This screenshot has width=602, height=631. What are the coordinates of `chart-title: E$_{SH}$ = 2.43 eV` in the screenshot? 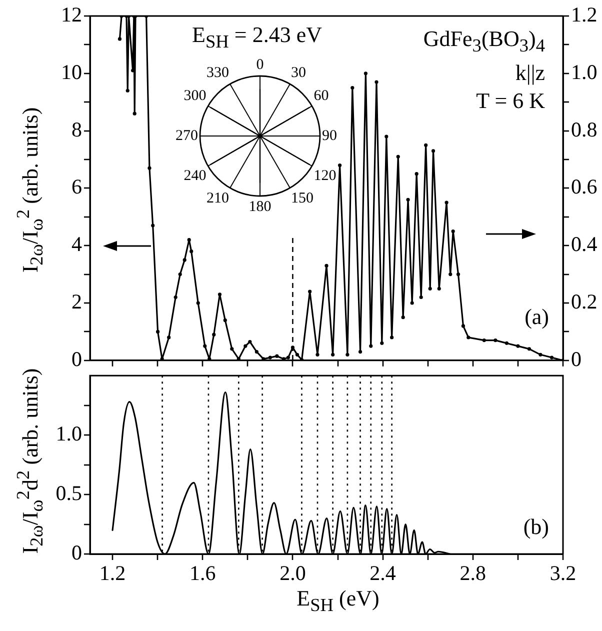 It's located at (257, 37).